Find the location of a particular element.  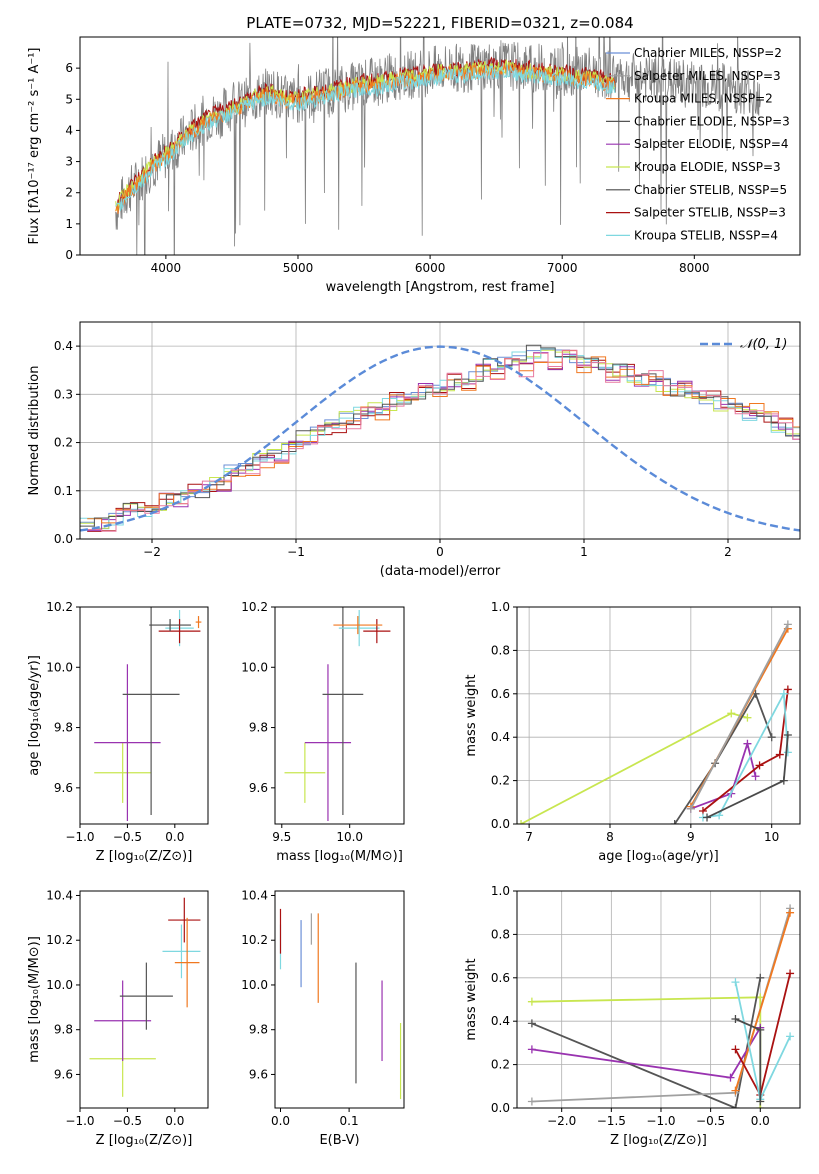

x-axis-label: wavelength [Angstrom, rest frame] is located at coordinates (440, 287).